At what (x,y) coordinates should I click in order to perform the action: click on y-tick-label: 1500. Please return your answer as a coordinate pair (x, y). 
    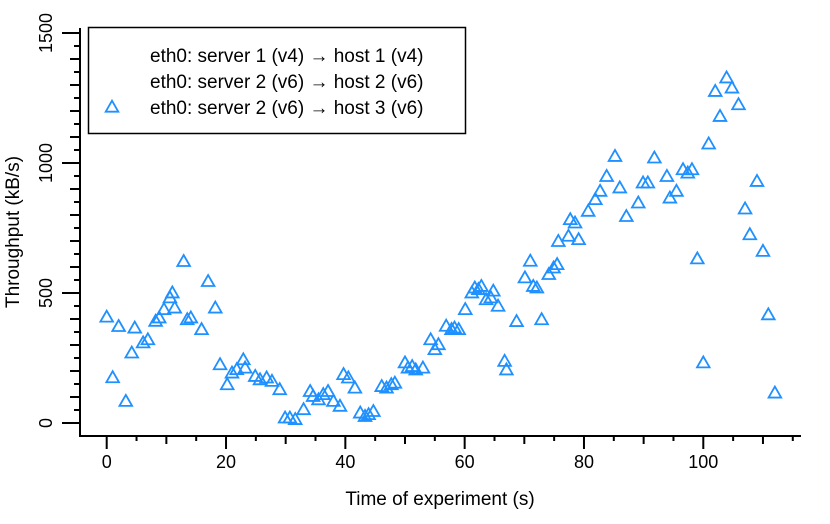
    Looking at the image, I should click on (46, 33).